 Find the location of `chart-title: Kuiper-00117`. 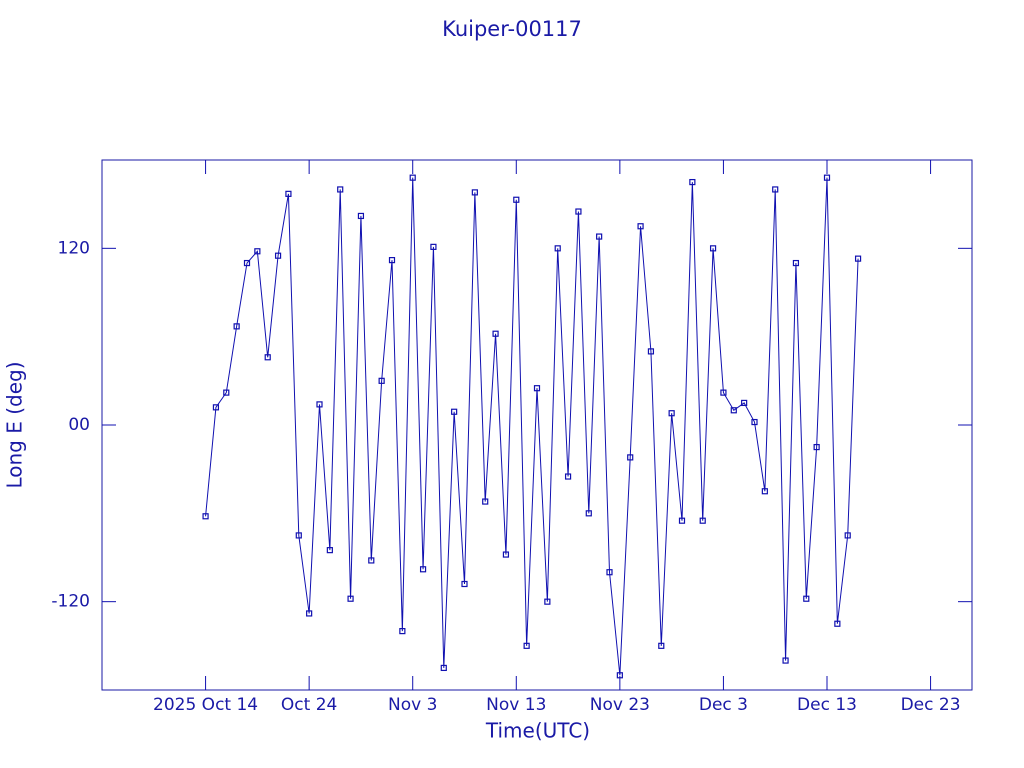

chart-title: Kuiper-00117 is located at coordinates (512, 29).